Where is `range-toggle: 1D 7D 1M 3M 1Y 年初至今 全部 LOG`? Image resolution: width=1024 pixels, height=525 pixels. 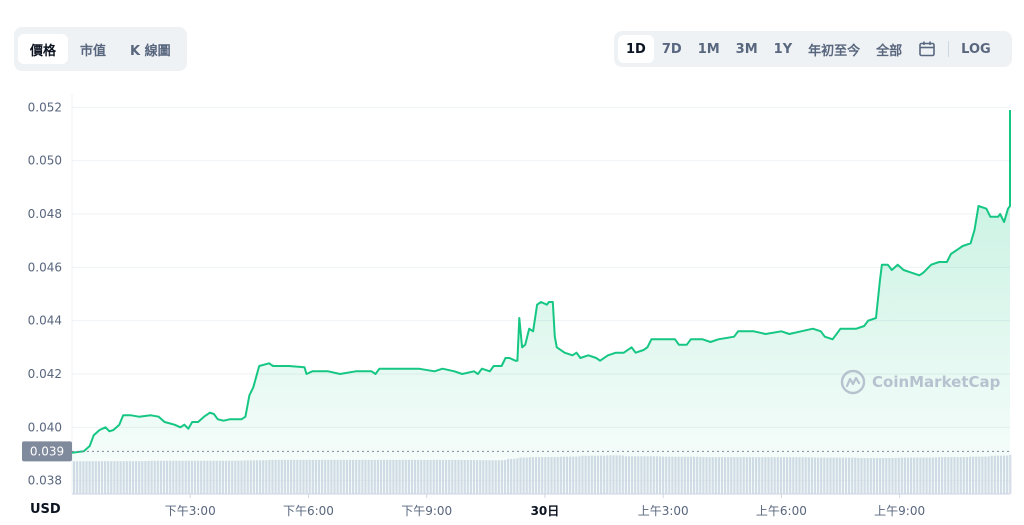
range-toggle: 1D 7D 1M 3M 1Y 年初至今 全部 LOG is located at coordinates (813, 49).